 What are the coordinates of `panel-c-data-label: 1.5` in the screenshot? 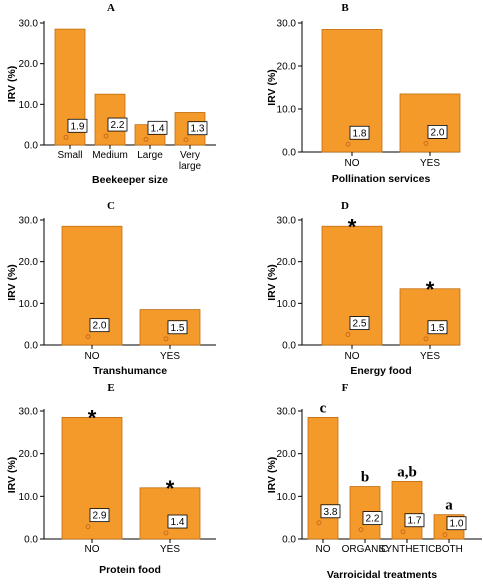 It's located at (178, 328).